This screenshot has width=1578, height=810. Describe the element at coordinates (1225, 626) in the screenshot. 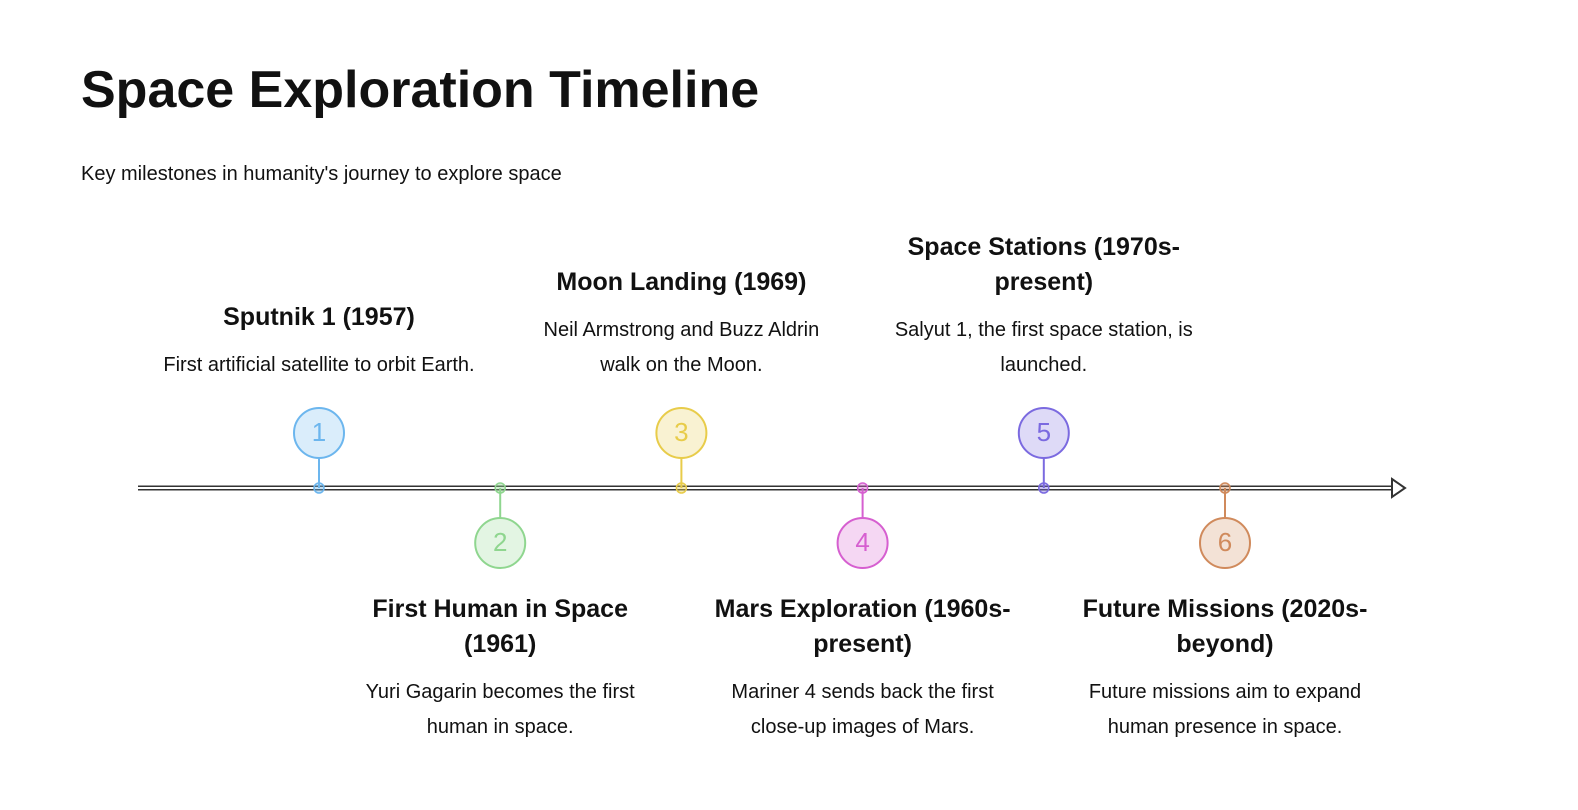

I see `event-title: Future Missions (2020s-beyond)` at that location.